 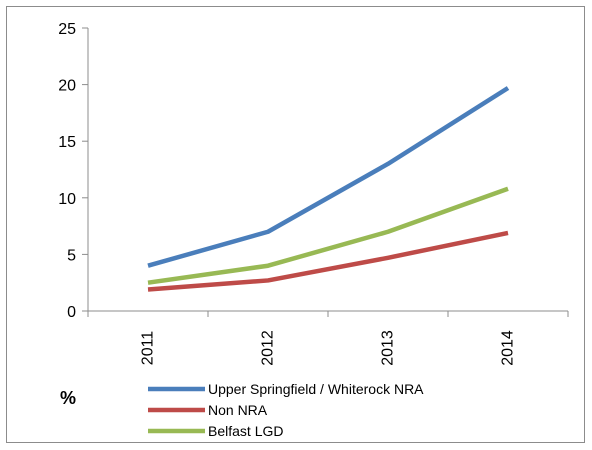 I want to click on legend-label-upper-springfield-whiterock-nra: Upper Springfield / Whiterock NRA, so click(x=316, y=389).